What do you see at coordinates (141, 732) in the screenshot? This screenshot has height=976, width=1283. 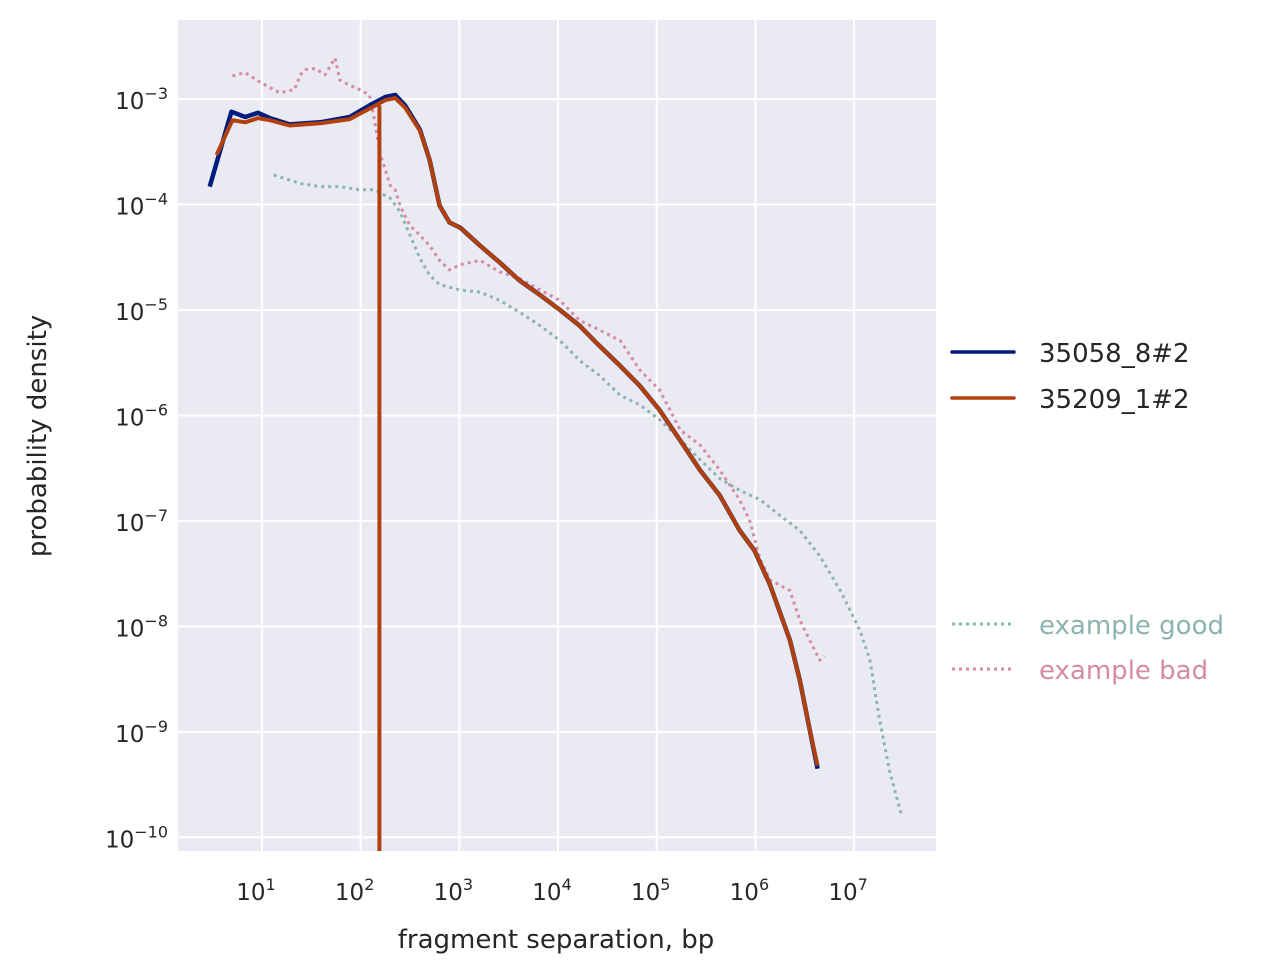 I see `y-tick-label: 10⁻⁹` at bounding box center [141, 732].